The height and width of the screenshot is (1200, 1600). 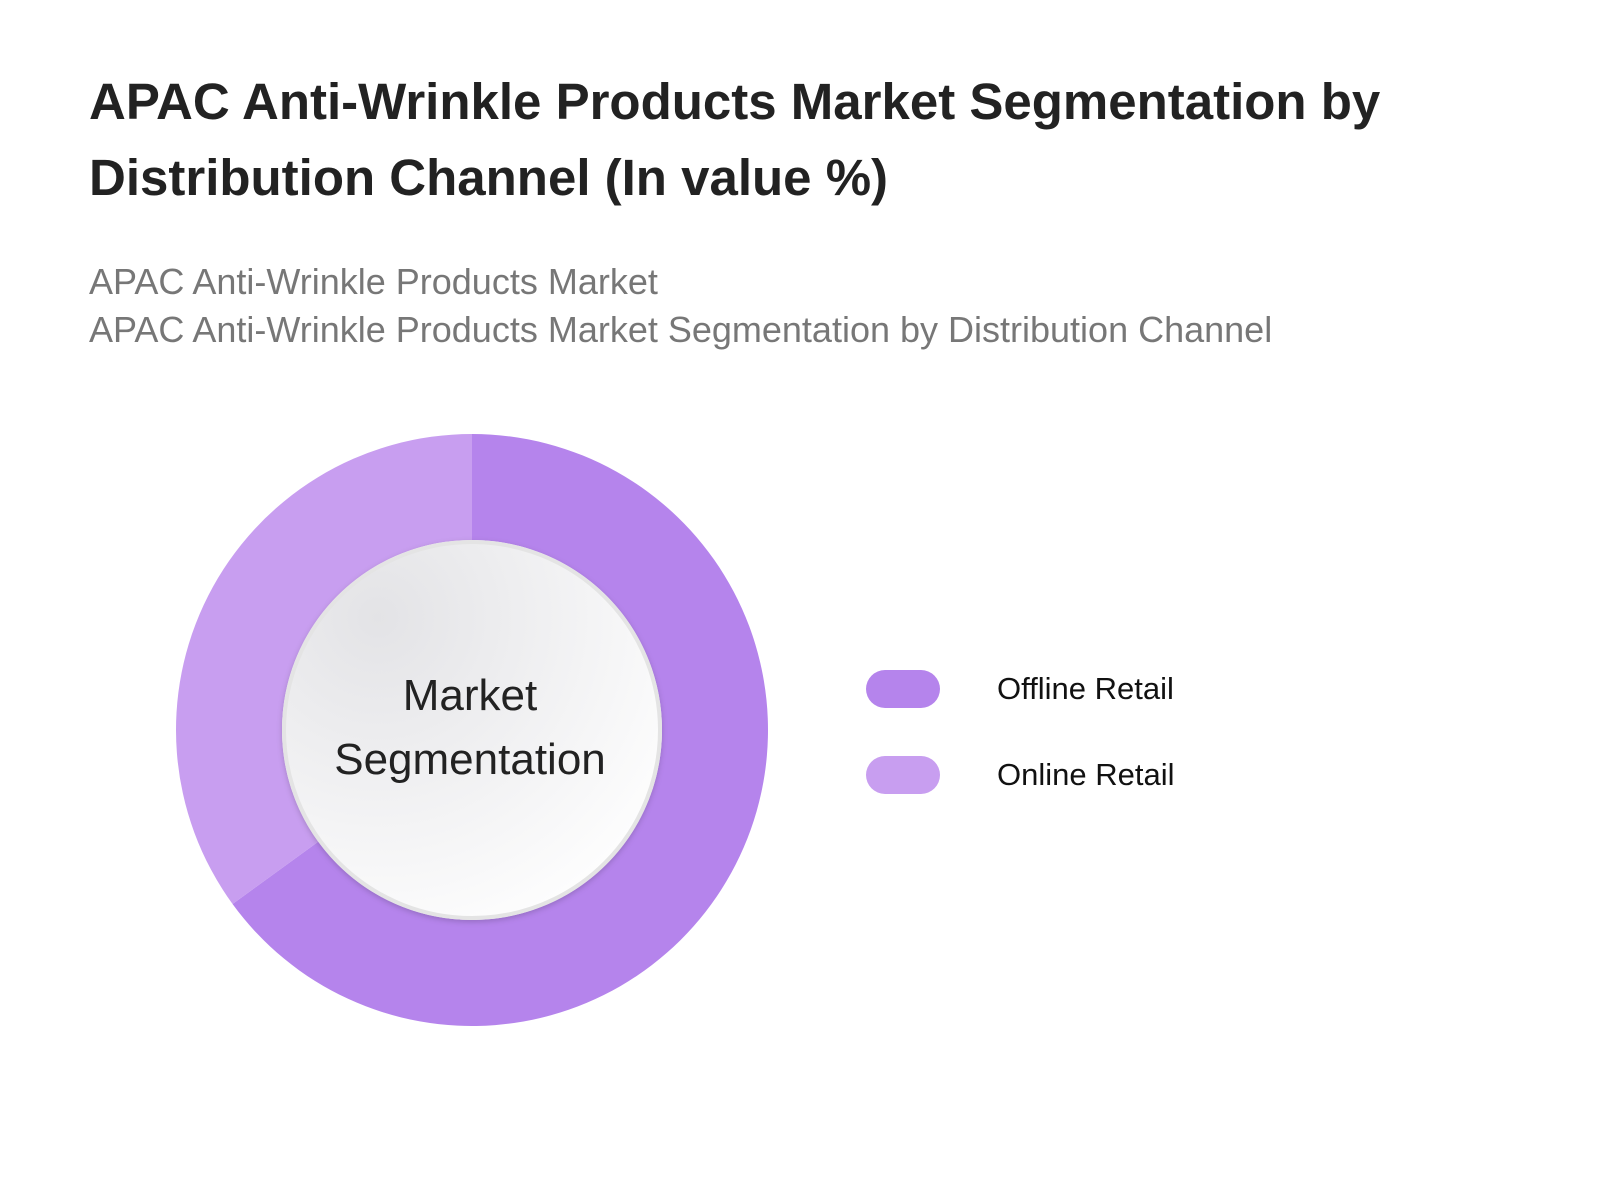 What do you see at coordinates (903, 775) in the screenshot?
I see `legend-swatch-online-retail` at bounding box center [903, 775].